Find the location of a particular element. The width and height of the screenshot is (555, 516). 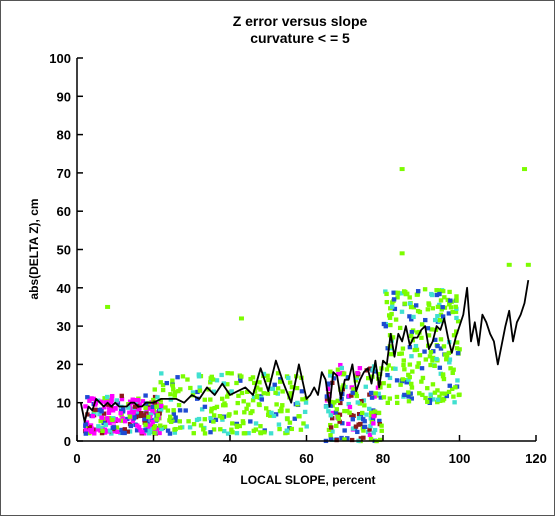

x-tick-label: 120 is located at coordinates (536, 458).